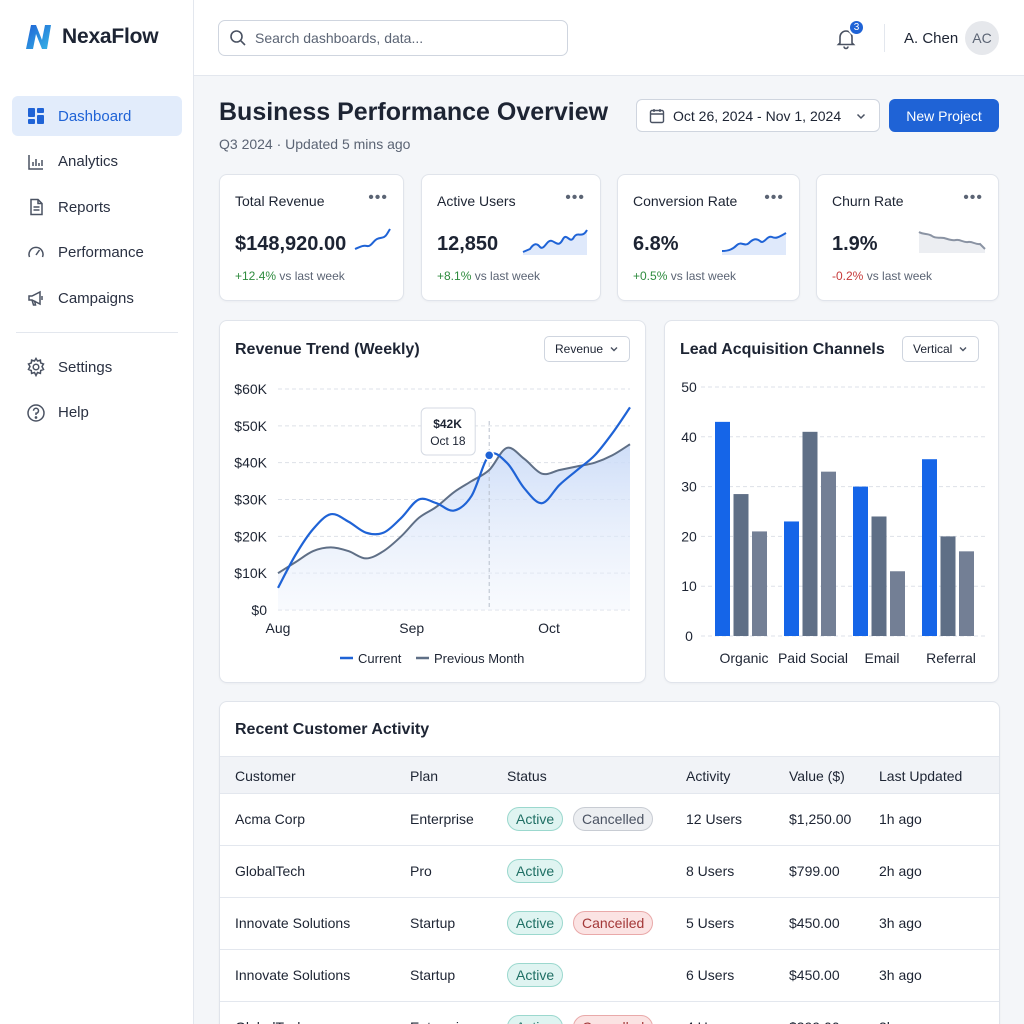  Describe the element at coordinates (817, 776) in the screenshot. I see `column-header: Value ($)` at that location.